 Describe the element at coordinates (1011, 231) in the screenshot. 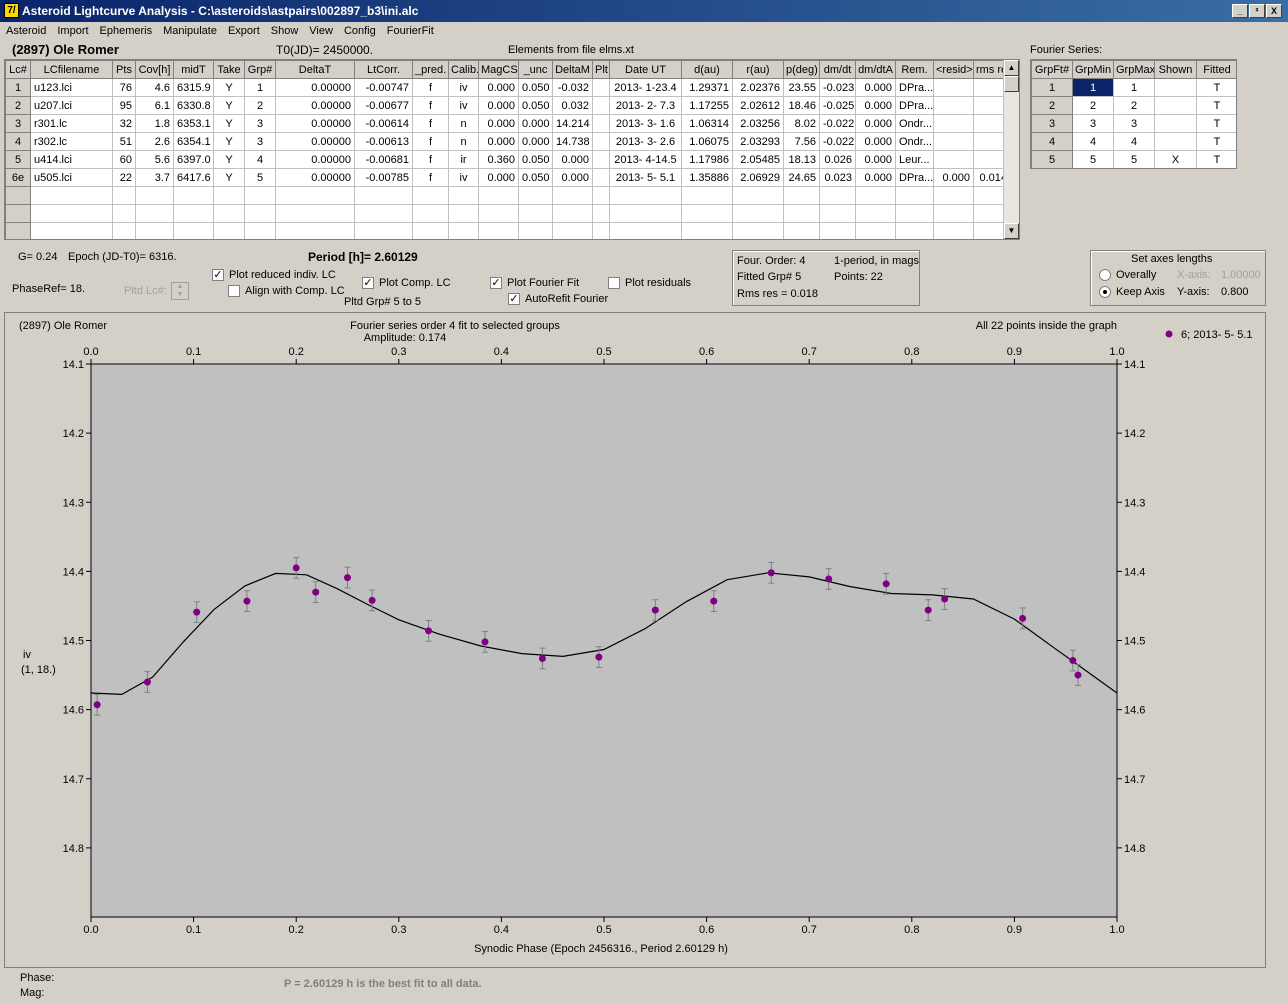

I see `scroll-down-icon: ▼` at that location.